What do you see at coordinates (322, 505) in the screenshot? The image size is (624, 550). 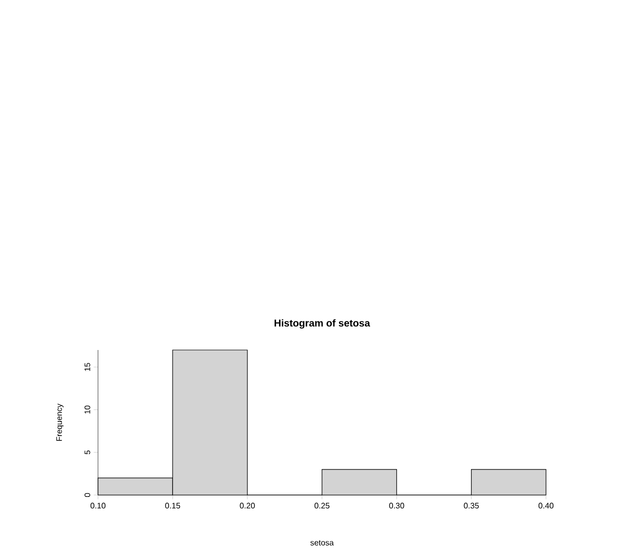 I see `x-tick-label: 0.25` at bounding box center [322, 505].